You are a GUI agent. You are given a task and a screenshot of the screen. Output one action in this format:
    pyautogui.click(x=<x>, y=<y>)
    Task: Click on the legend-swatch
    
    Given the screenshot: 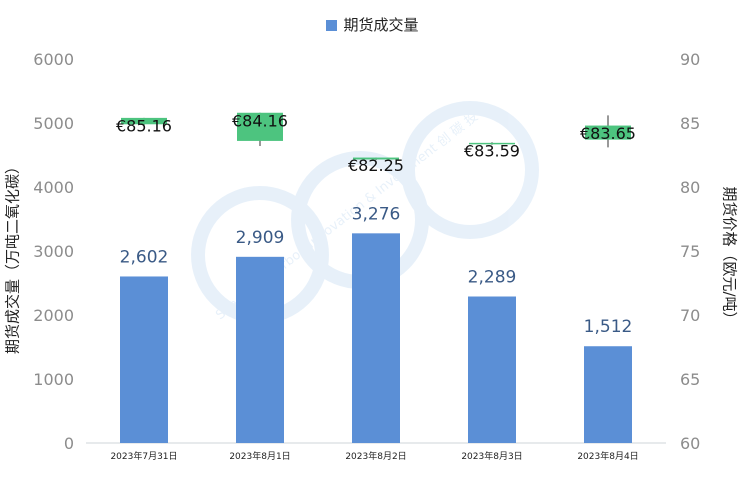 What is the action you would take?
    pyautogui.click(x=332, y=25)
    